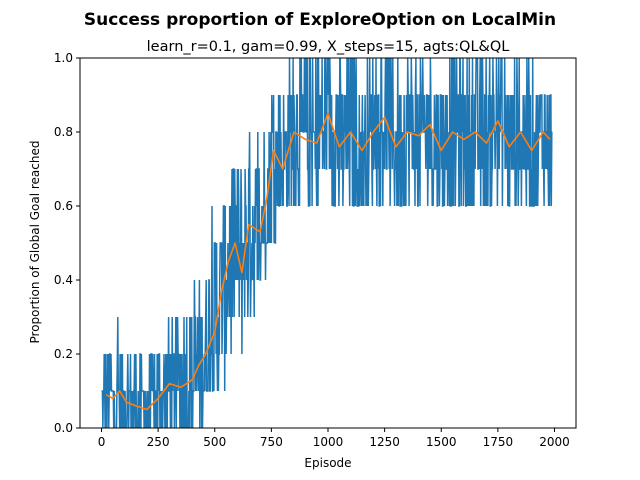  What do you see at coordinates (384, 442) in the screenshot?
I see `x-tick-label: 1250` at bounding box center [384, 442].